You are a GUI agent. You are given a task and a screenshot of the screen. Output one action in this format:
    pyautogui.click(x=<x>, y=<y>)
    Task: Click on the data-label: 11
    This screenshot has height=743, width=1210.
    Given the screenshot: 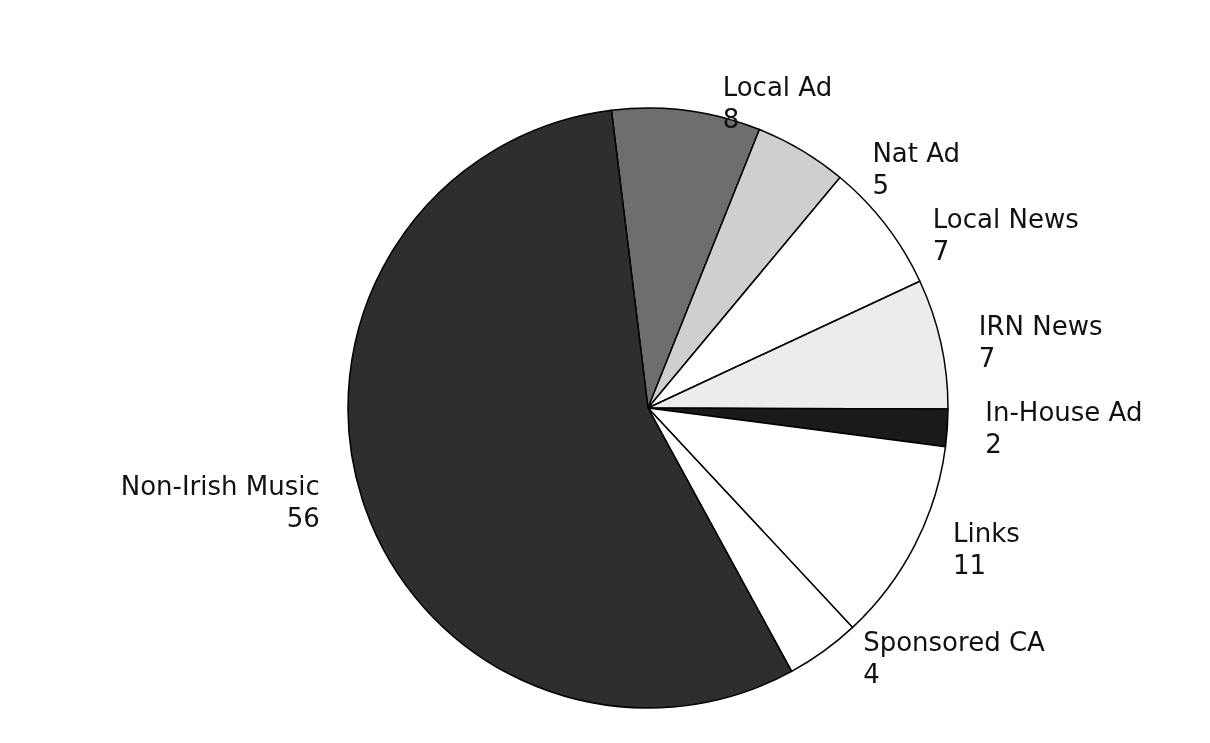 What is the action you would take?
    pyautogui.click(x=970, y=564)
    